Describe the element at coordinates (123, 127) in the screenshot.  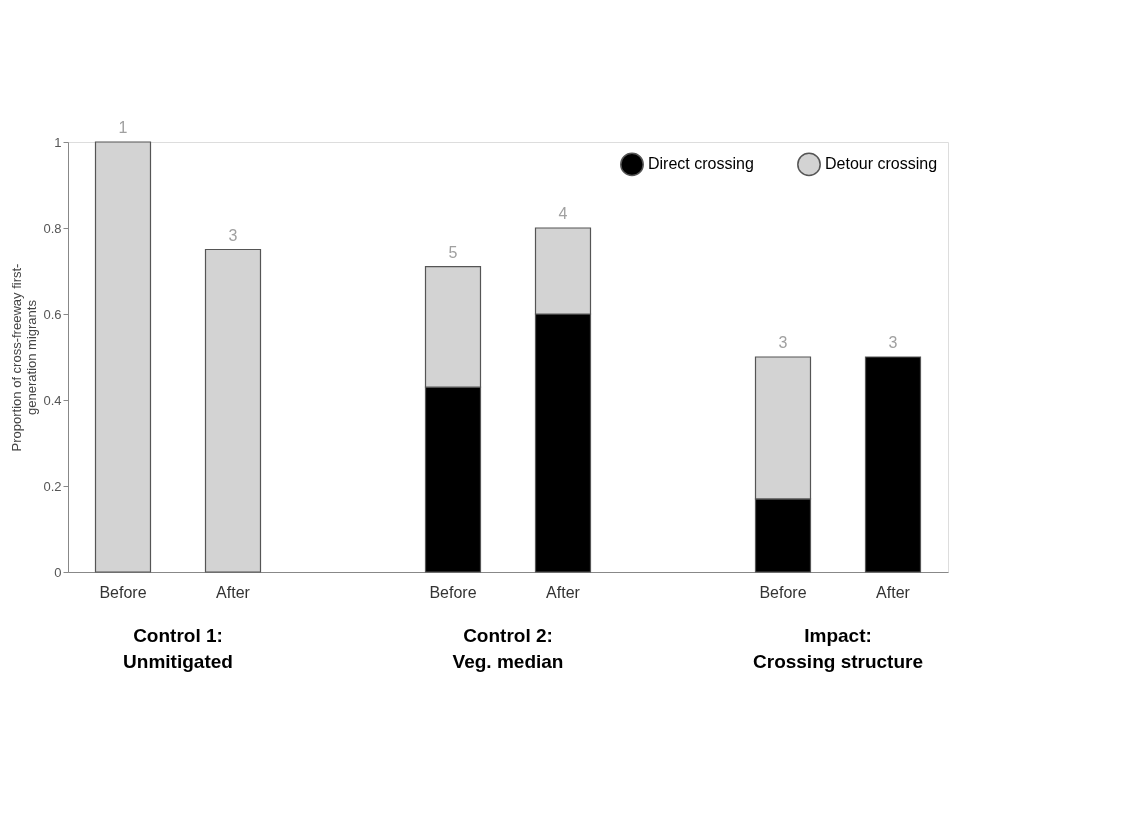
I see `text: 1` at that location.